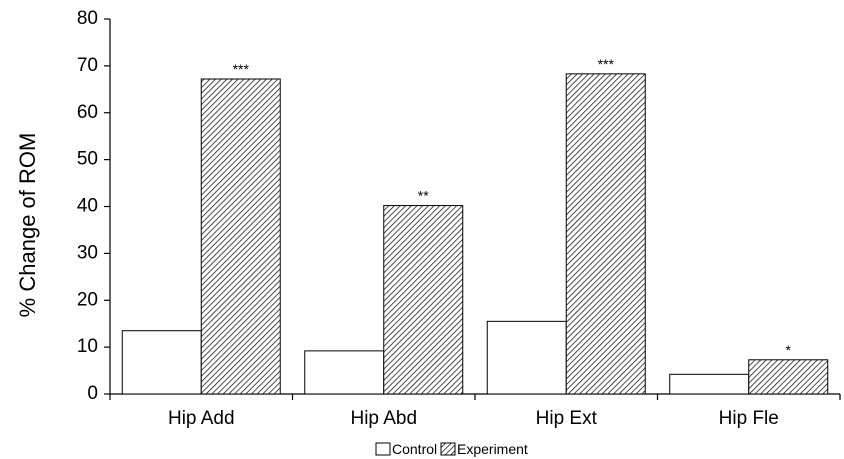 This screenshot has width=844, height=459. What do you see at coordinates (87, 299) in the screenshot?
I see `y-tick-label: 20` at bounding box center [87, 299].